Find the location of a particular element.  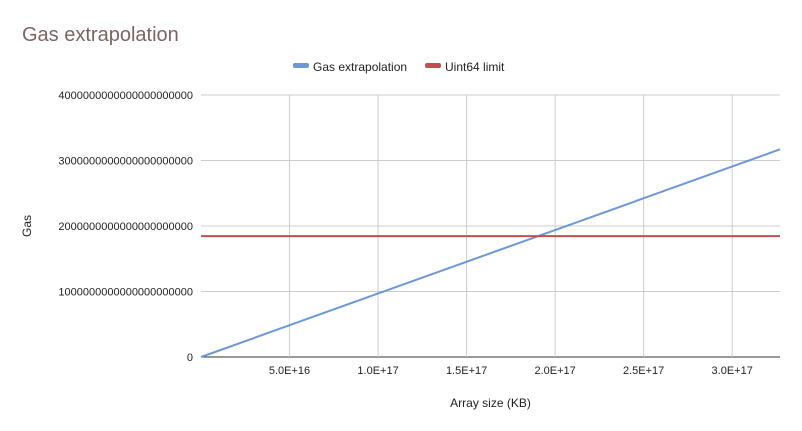

legend-item-gas-extrapolation: Gas extrapolation is located at coordinates (350, 67).